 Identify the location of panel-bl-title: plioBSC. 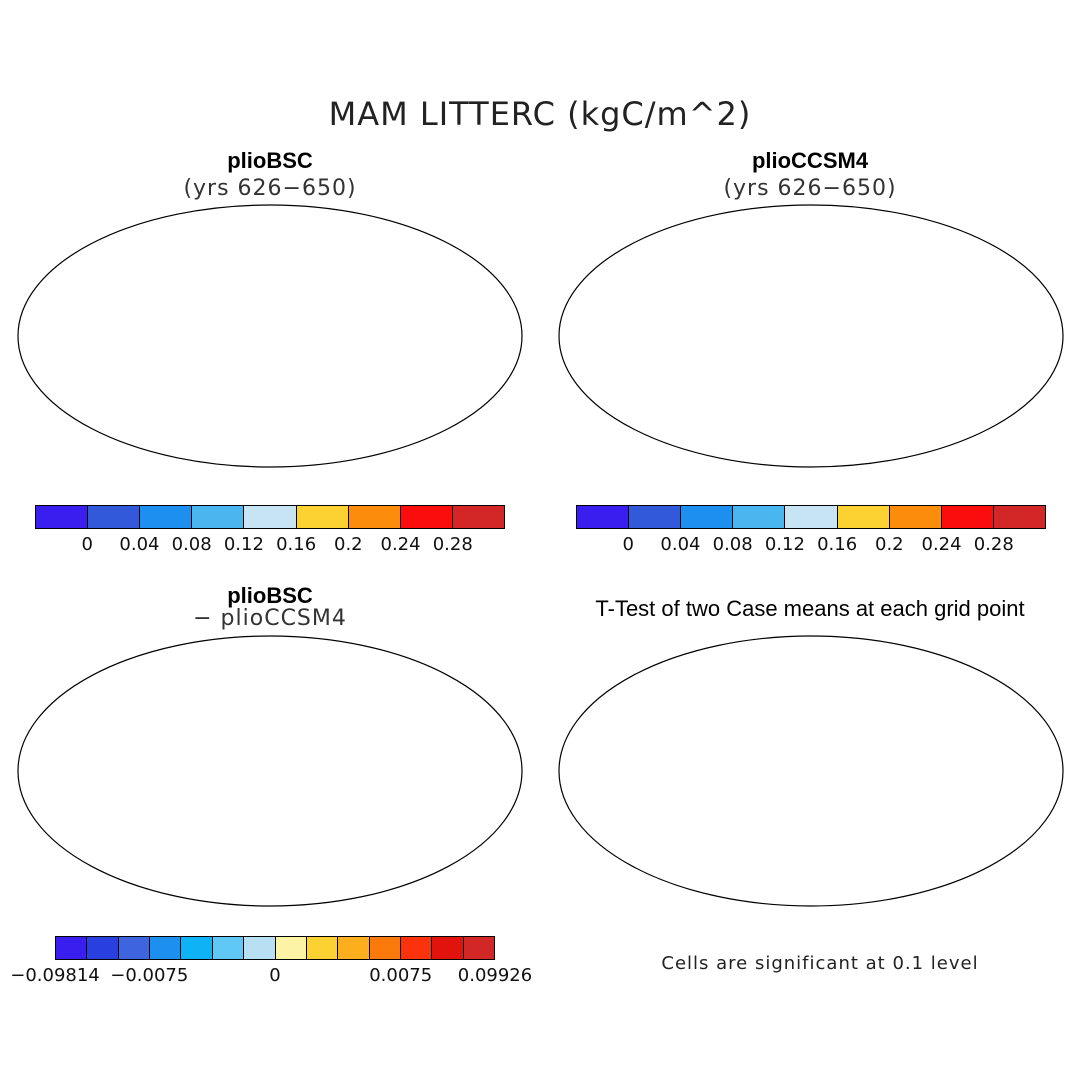
(270, 595).